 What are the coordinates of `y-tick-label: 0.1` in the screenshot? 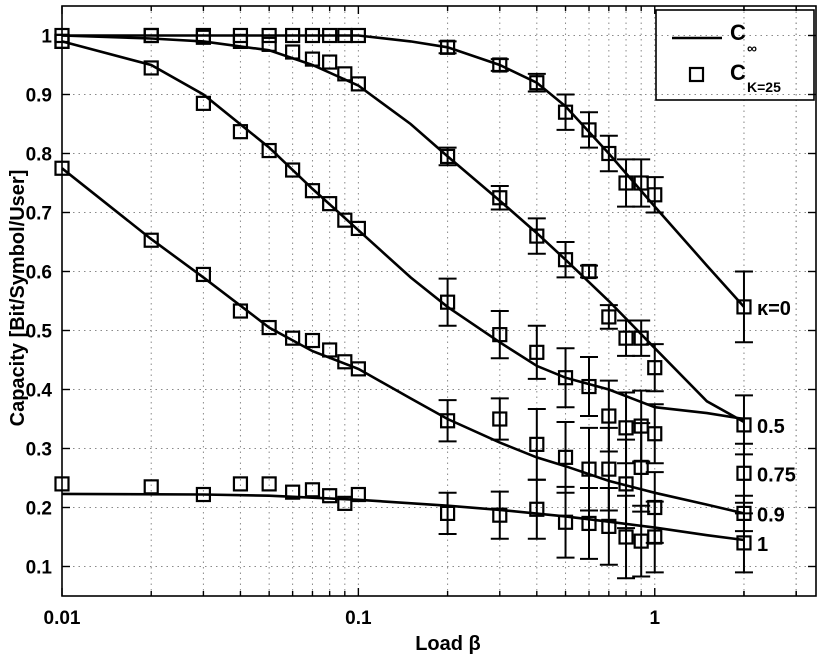 It's located at (39, 568).